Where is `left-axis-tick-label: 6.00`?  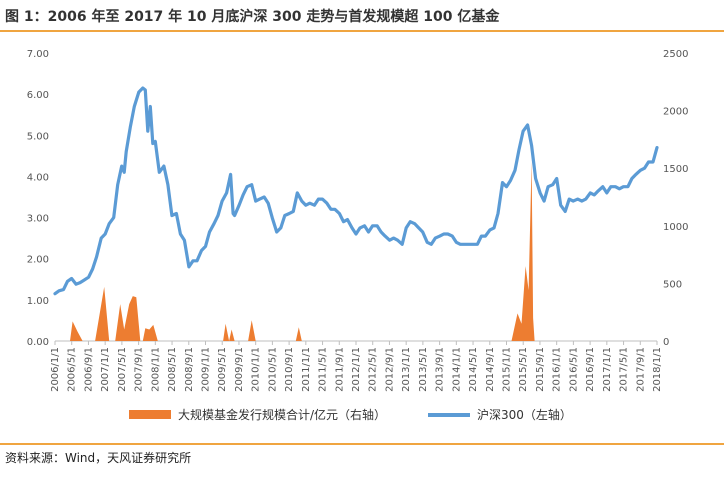
left-axis-tick-label: 6.00 is located at coordinates (38, 95).